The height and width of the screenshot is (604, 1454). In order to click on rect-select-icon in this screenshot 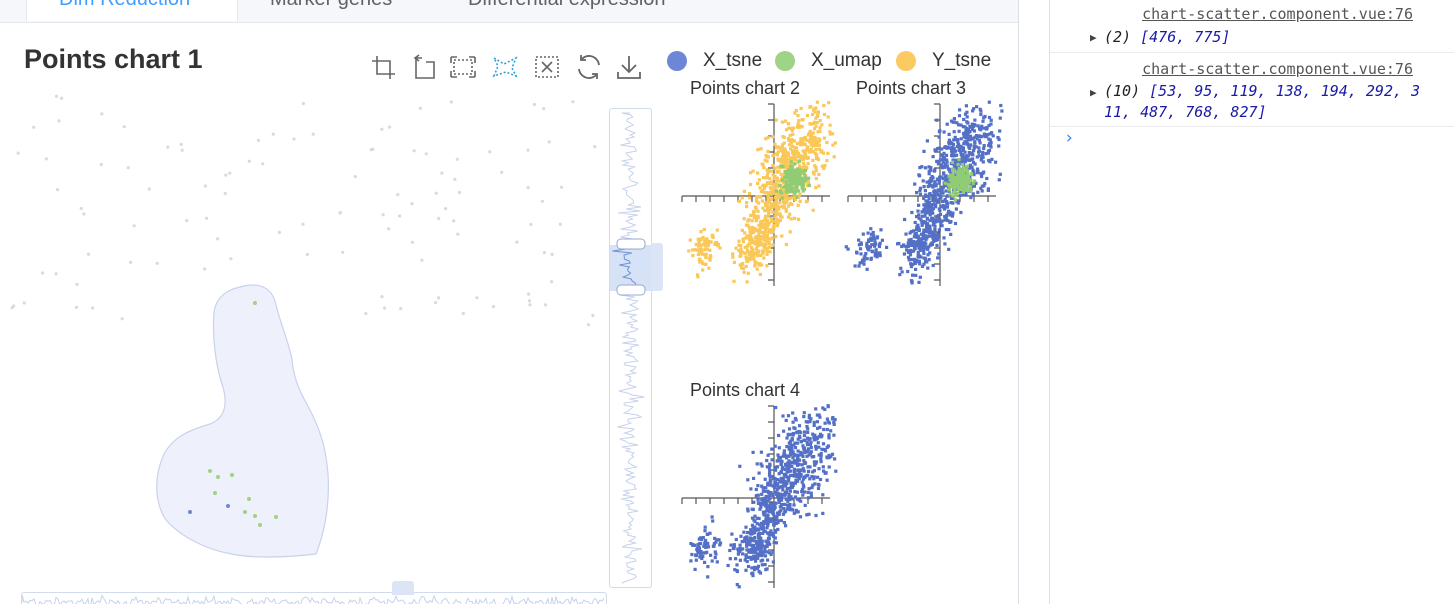, I will do `click(383, 67)`.